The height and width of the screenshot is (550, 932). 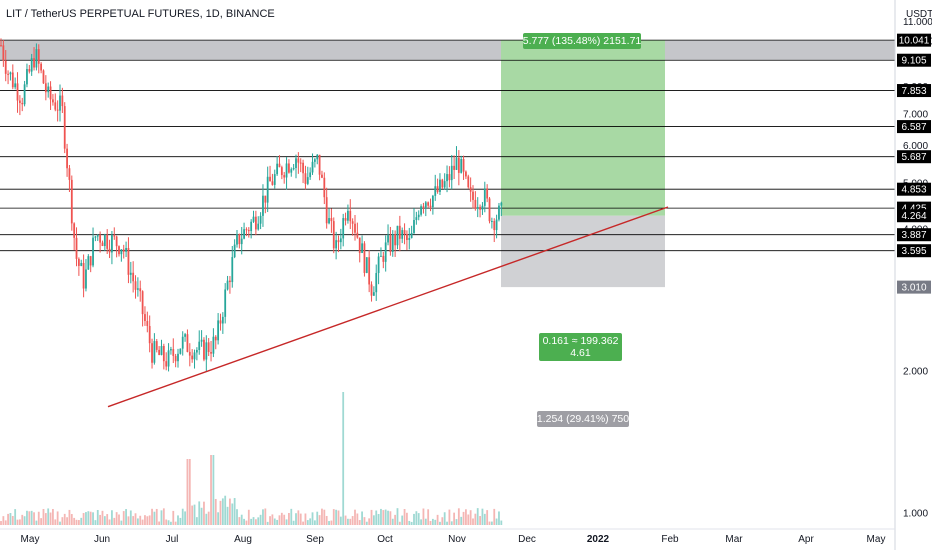 I want to click on current-label-text: 4.61, so click(x=580, y=353).